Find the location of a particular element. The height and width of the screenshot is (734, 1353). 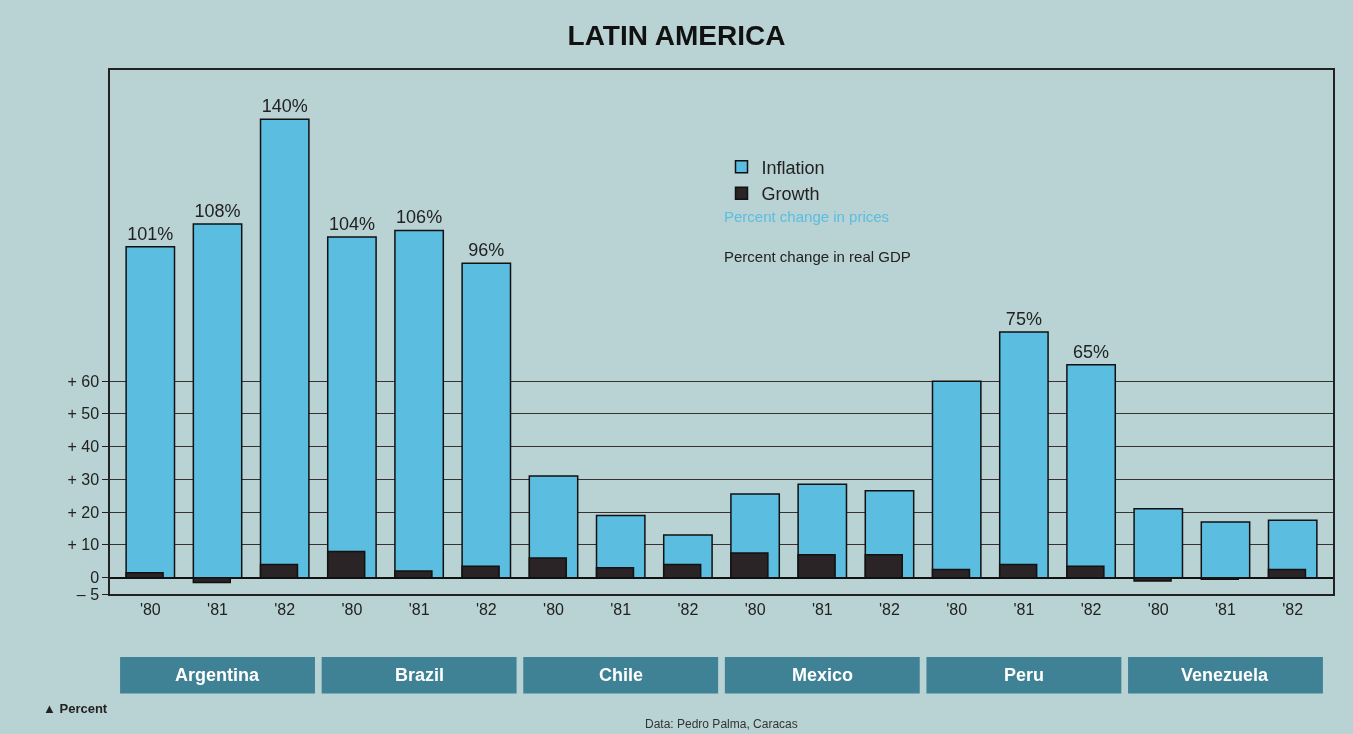

y-tick-label: + 30 is located at coordinates (83, 479).